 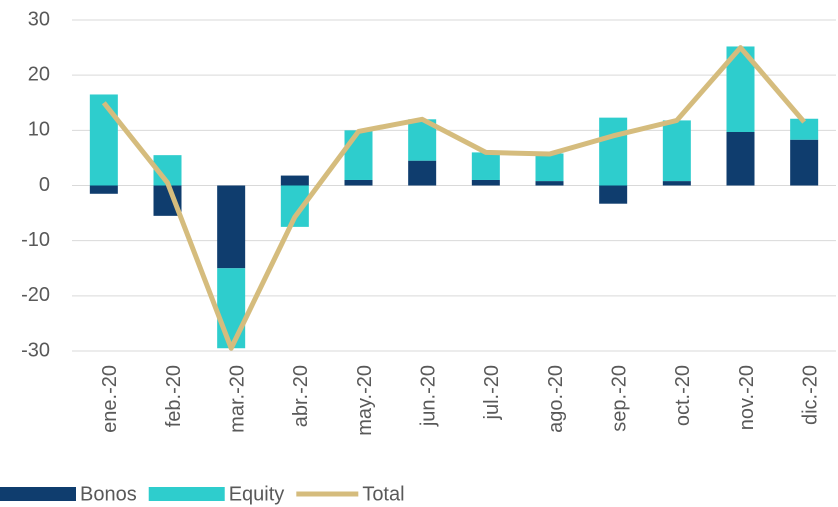 What do you see at coordinates (428, 396) in the screenshot?
I see `x-tick-label: jun.-20` at bounding box center [428, 396].